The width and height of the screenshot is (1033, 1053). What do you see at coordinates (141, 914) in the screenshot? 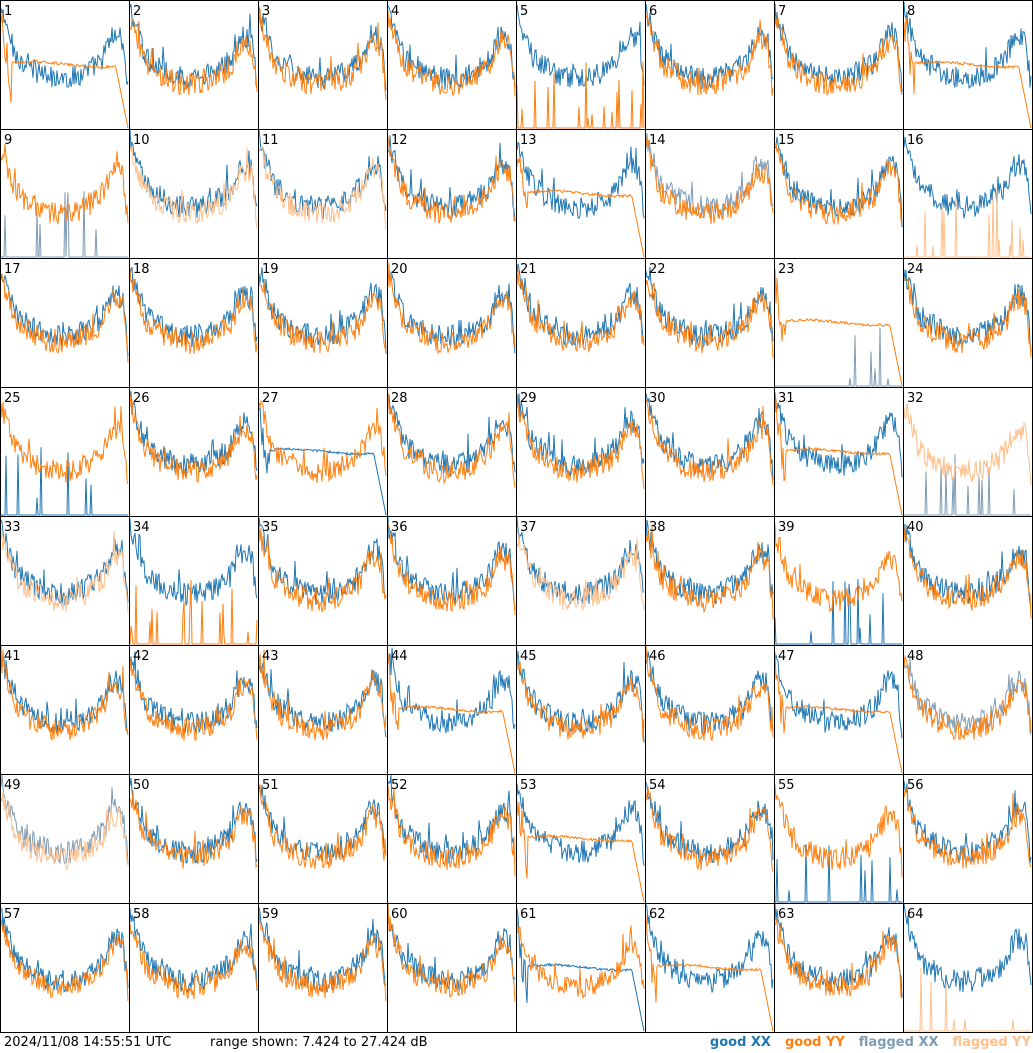
I see `panel-label: 58` at bounding box center [141, 914].